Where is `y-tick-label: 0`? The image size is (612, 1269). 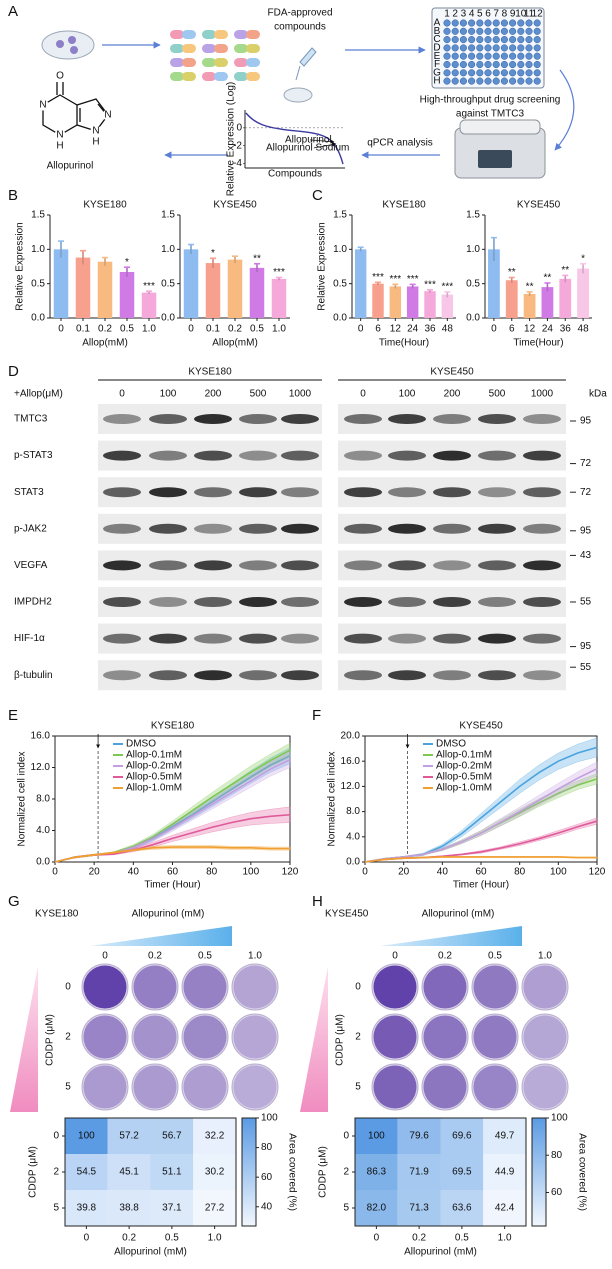
y-tick-label: 0 is located at coordinates (346, 1136).